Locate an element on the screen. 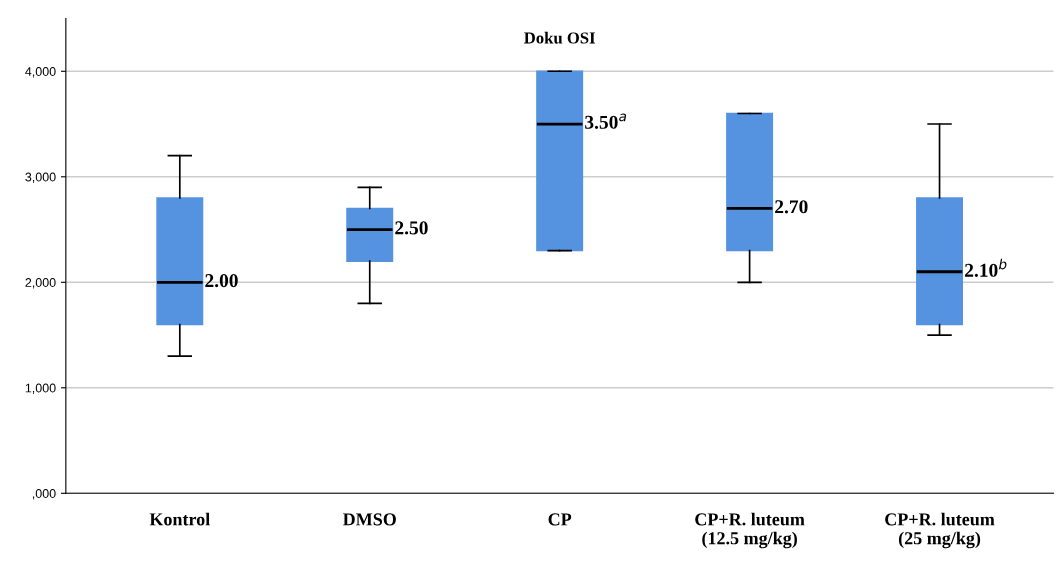  annotation: 2.10$^{b}$ is located at coordinates (986, 267).